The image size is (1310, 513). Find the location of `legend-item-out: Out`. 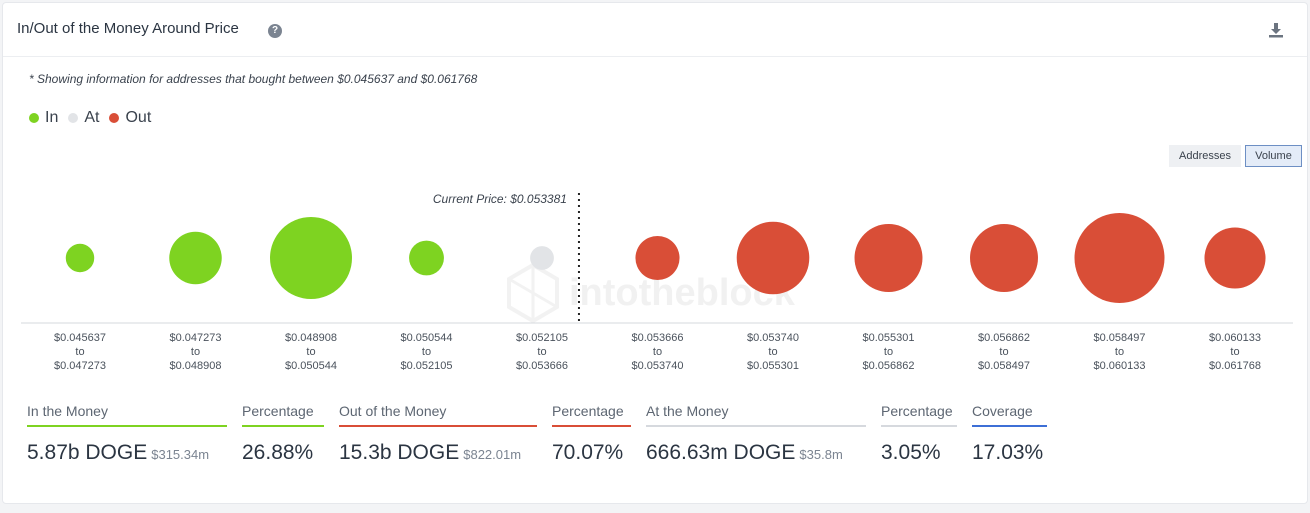

legend-item-out: Out is located at coordinates (130, 118).